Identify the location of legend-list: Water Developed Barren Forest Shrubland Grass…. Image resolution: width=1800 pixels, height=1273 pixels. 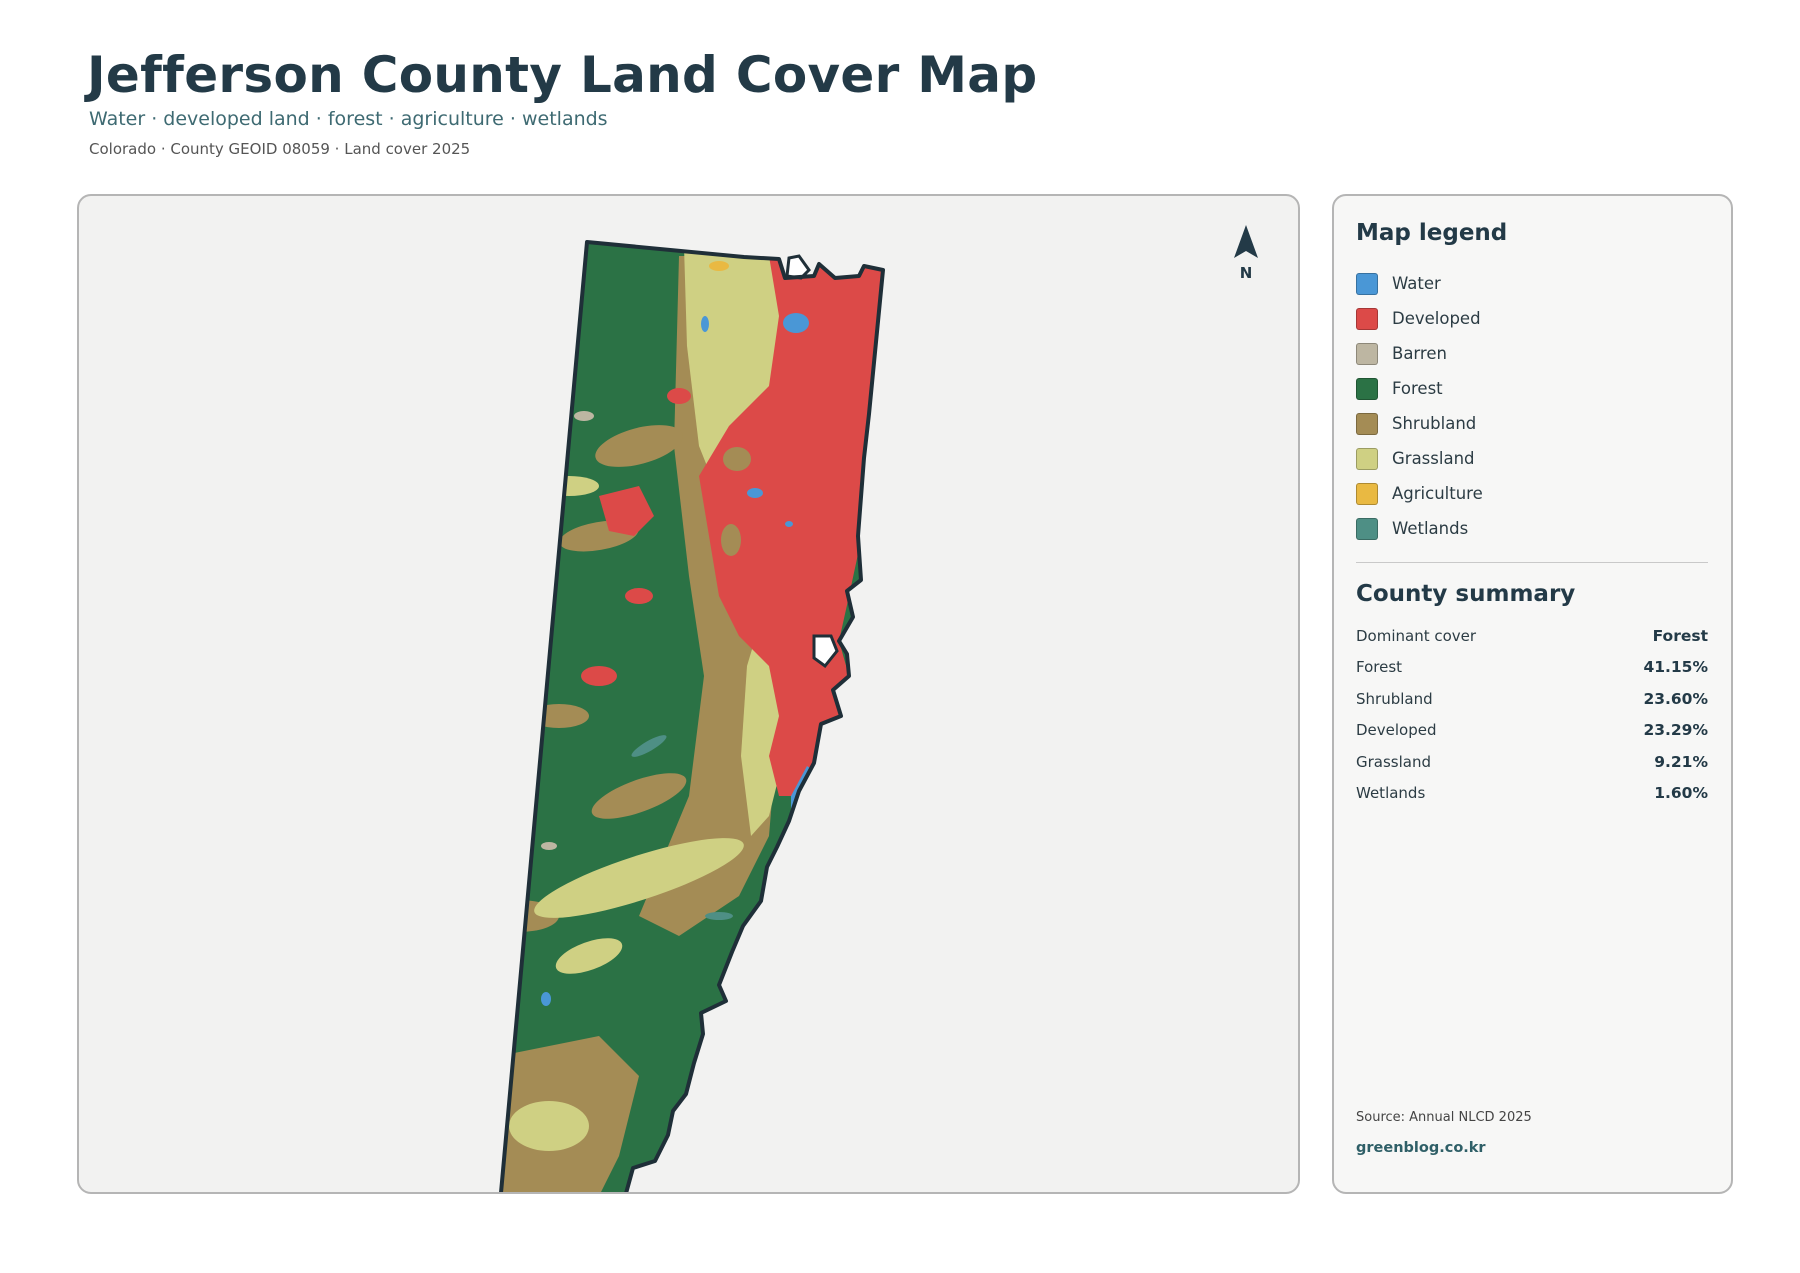
(1531, 406).